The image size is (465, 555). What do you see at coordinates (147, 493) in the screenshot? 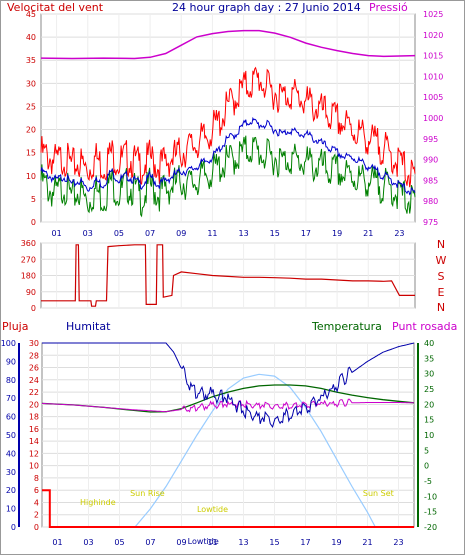
I see `astro-annotation: Sun Rise` at bounding box center [147, 493].